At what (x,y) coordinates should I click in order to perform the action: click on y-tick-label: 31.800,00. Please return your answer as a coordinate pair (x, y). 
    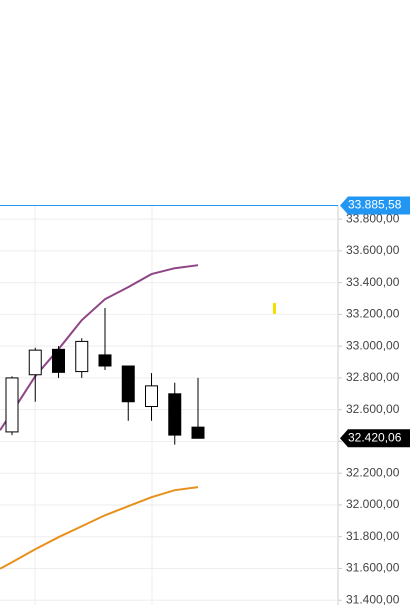
    Looking at the image, I should click on (373, 536).